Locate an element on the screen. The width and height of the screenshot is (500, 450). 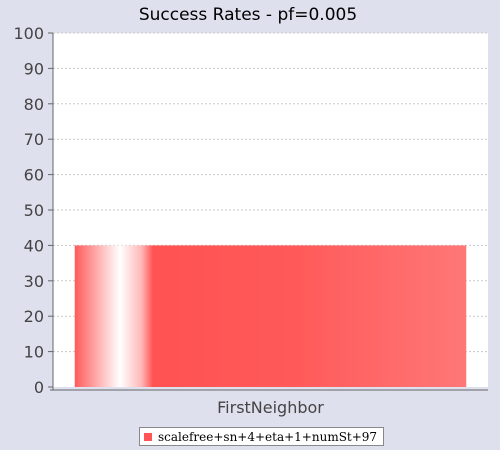
y-tick-label: 40 is located at coordinates (34, 245).